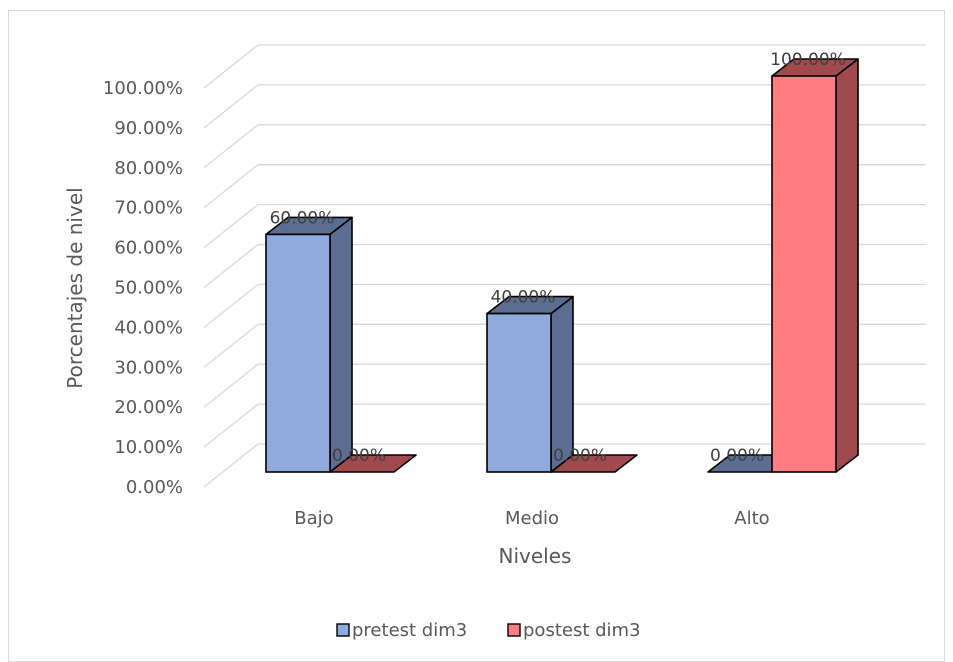 The image size is (953, 662). What do you see at coordinates (154, 487) in the screenshot?
I see `y-tick-label: 0.00%` at bounding box center [154, 487].